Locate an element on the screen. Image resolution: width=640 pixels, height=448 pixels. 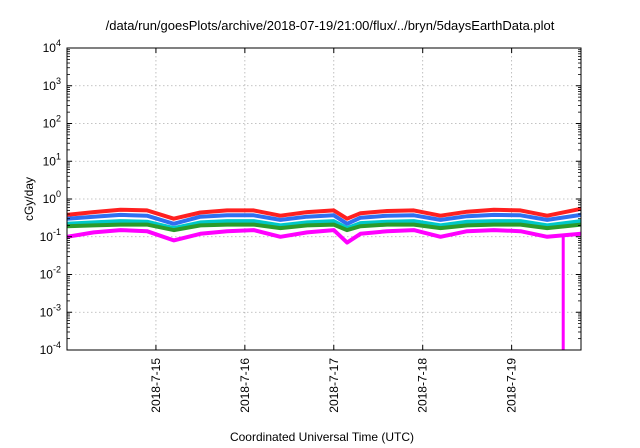
y-tick-label: 10¹ is located at coordinates (52, 159).